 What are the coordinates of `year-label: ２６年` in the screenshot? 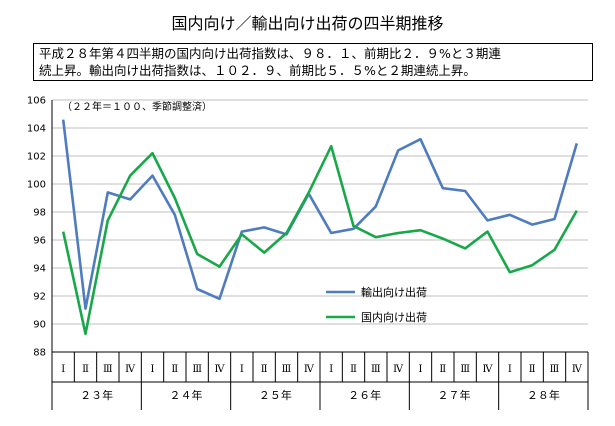 It's located at (364, 395).